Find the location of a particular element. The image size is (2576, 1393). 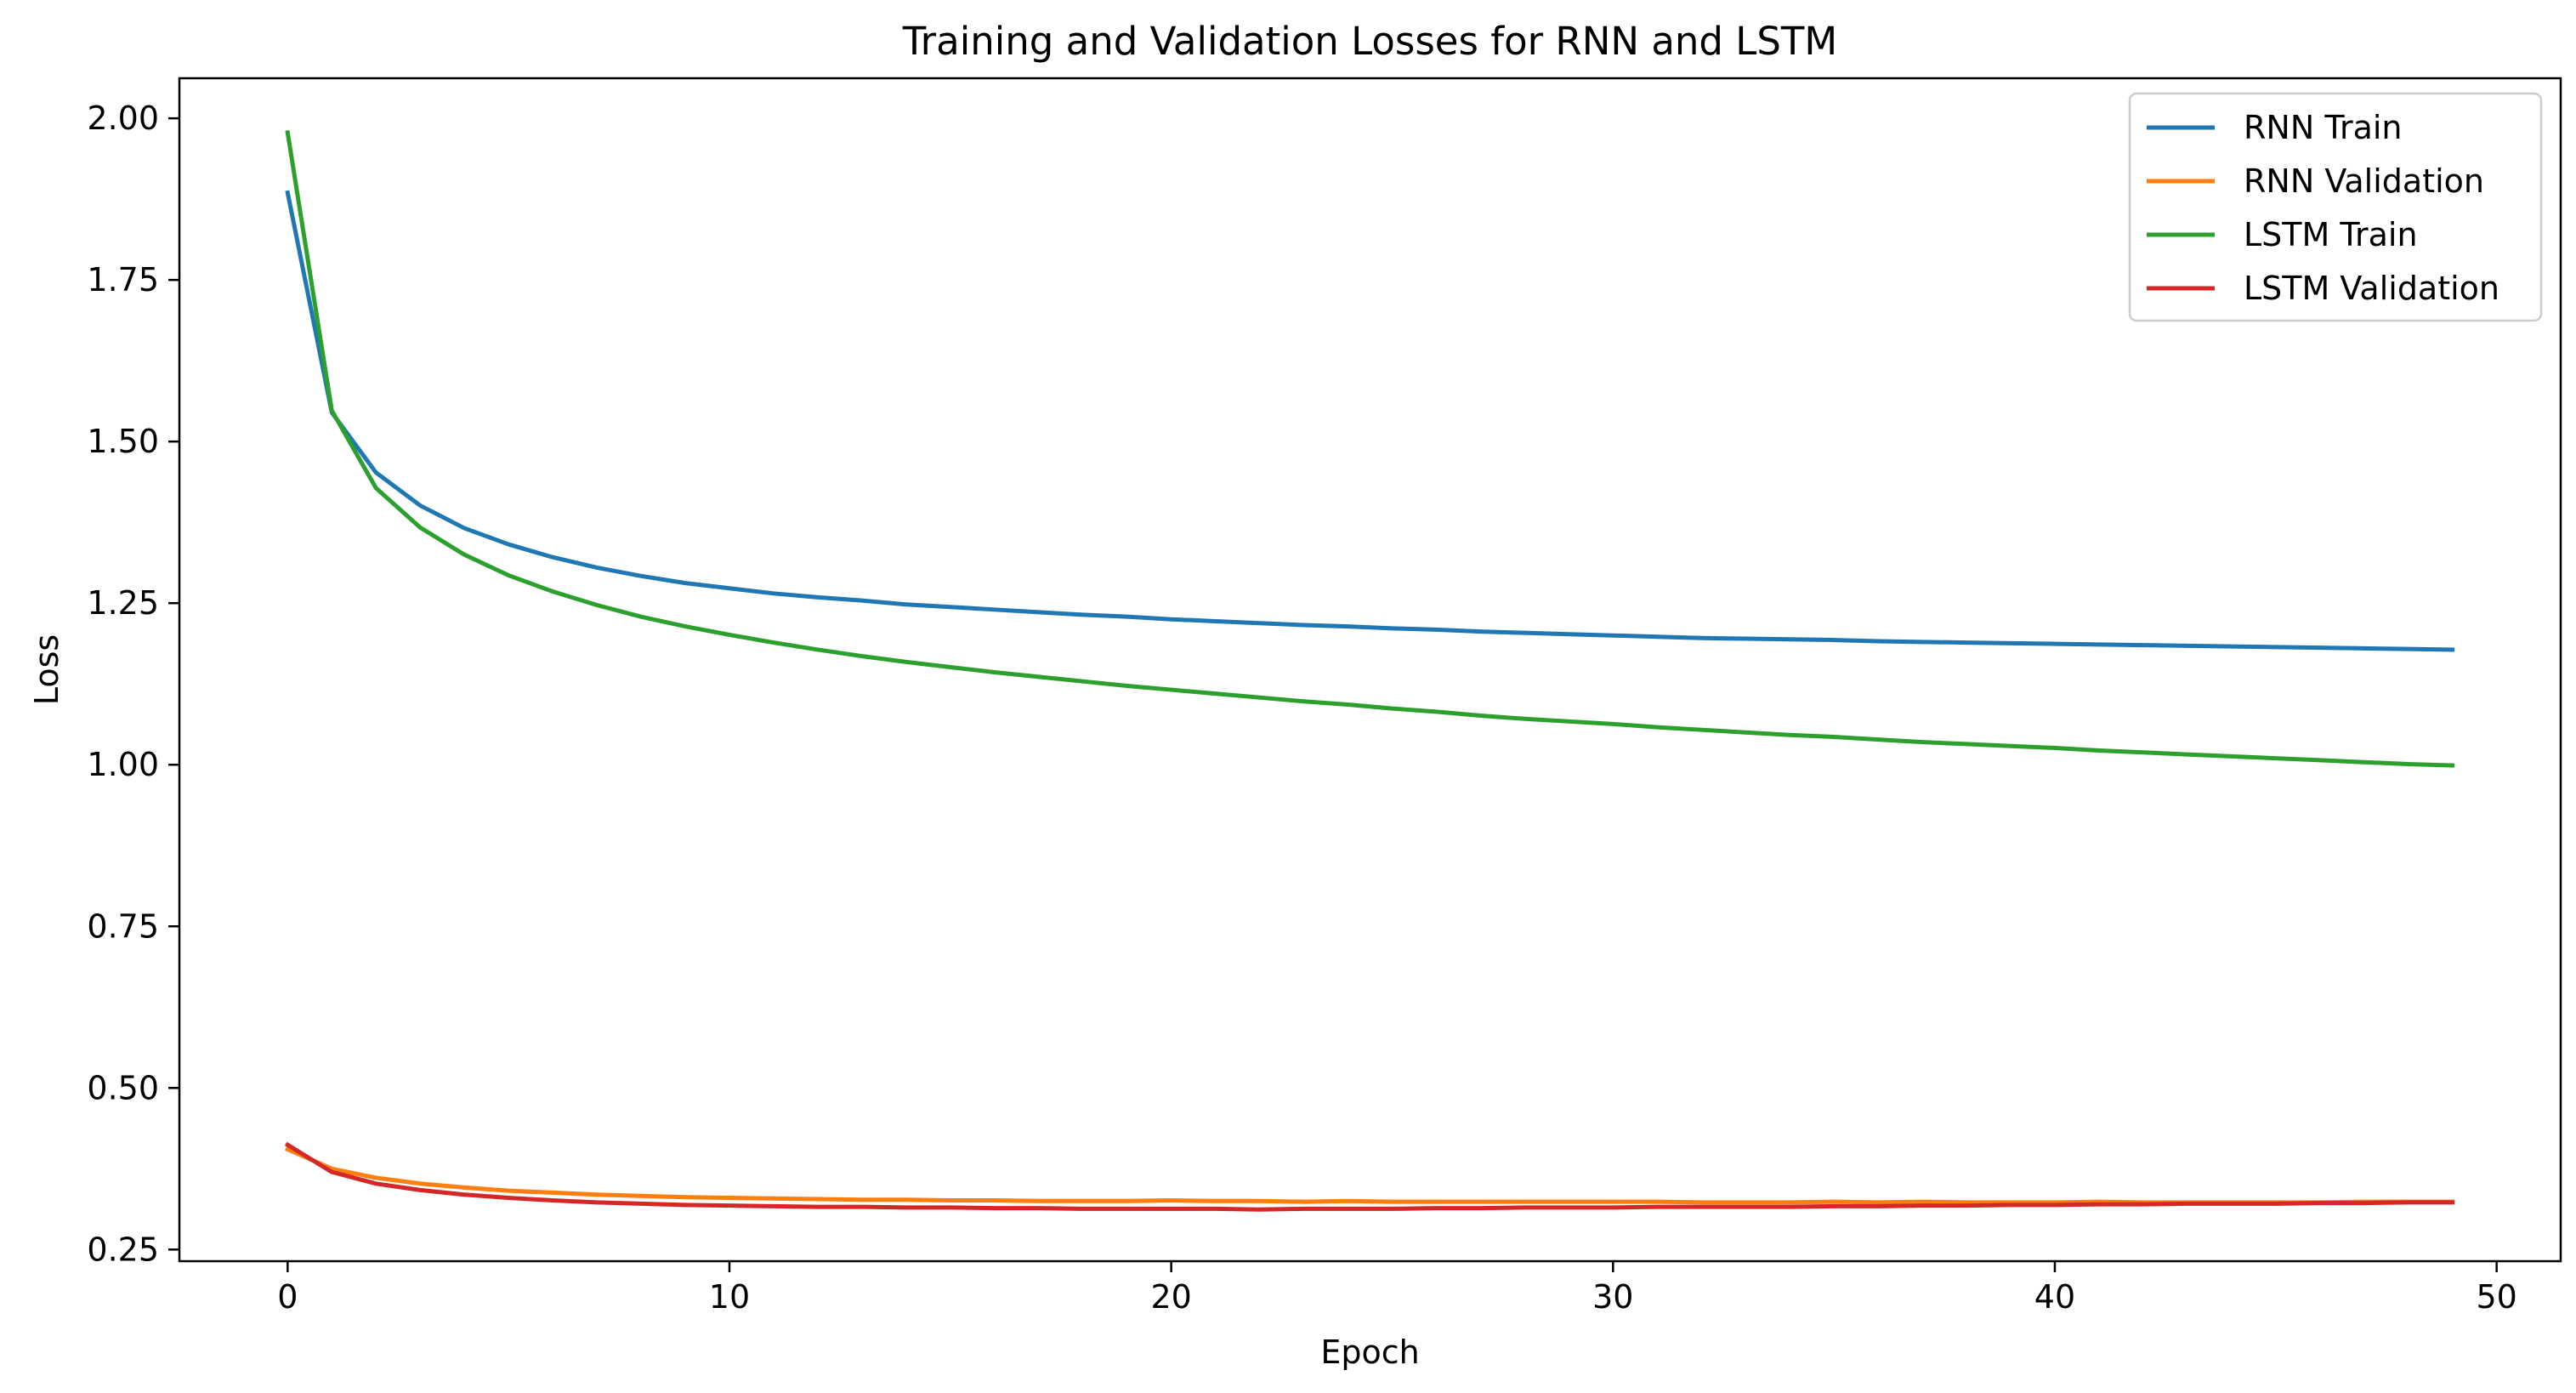

y-axis-label: Loss is located at coordinates (47, 669).